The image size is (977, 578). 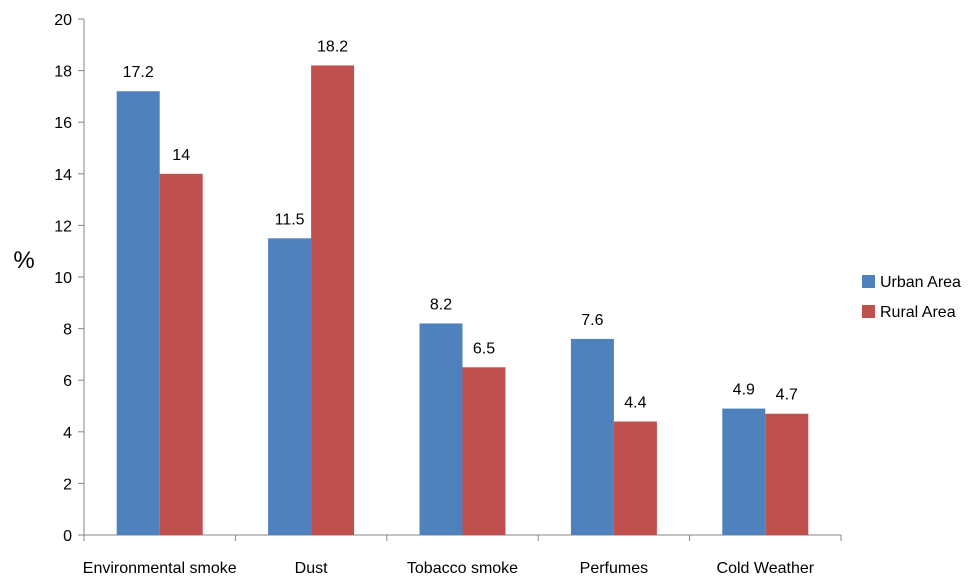 I want to click on data-label: 11.5, so click(x=290, y=219).